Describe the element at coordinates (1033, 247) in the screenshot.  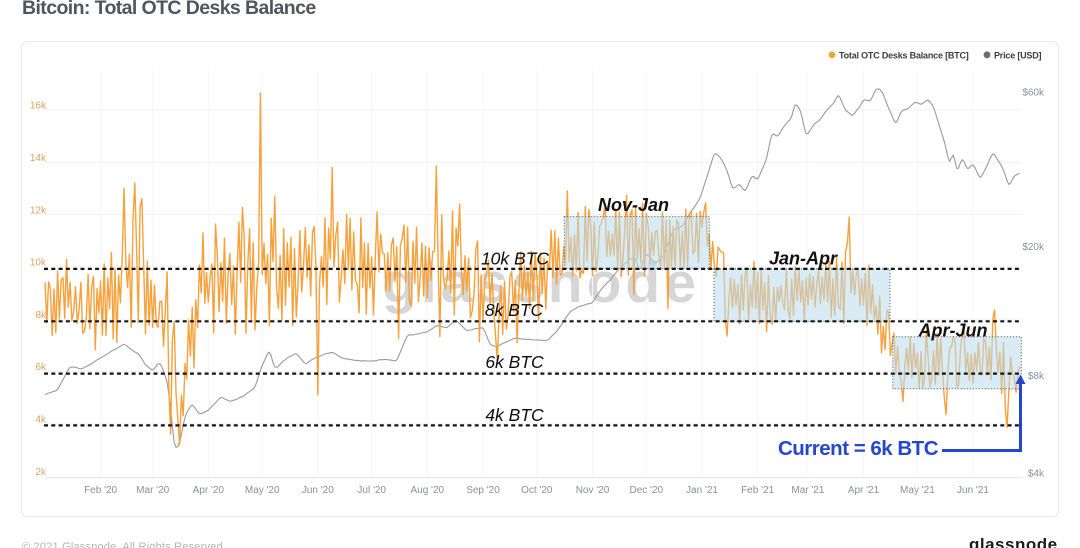
I see `svg-text: $20k` at that location.